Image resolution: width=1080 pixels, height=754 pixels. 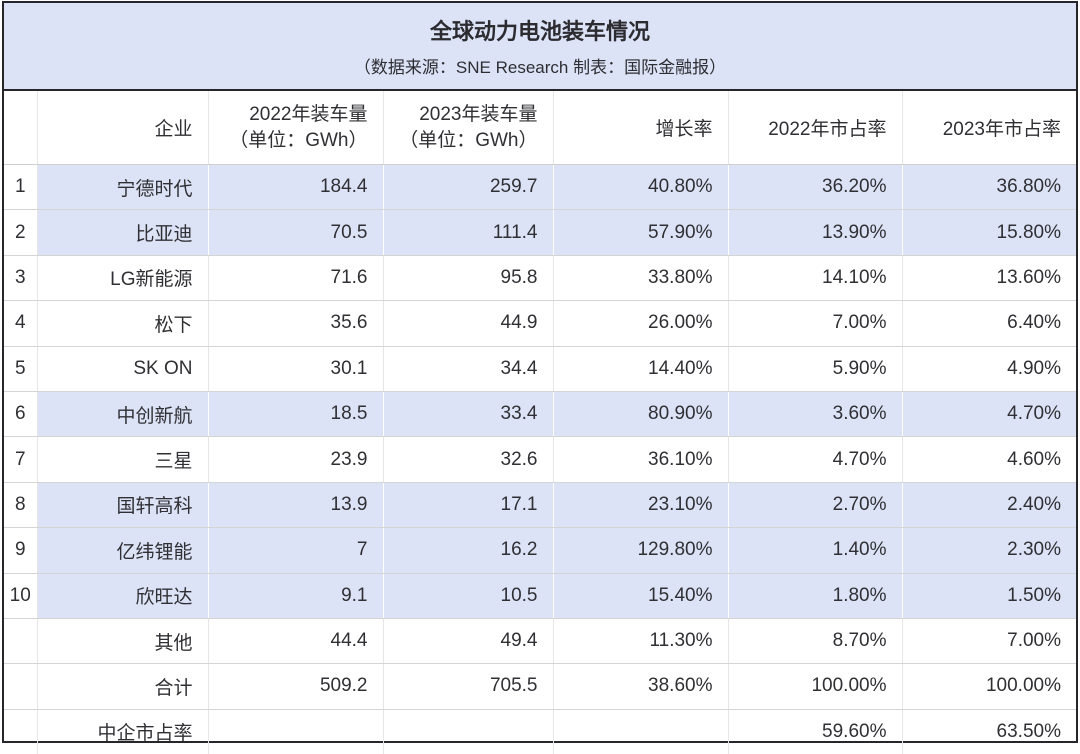 I want to click on growth-cell, so click(x=640, y=731).